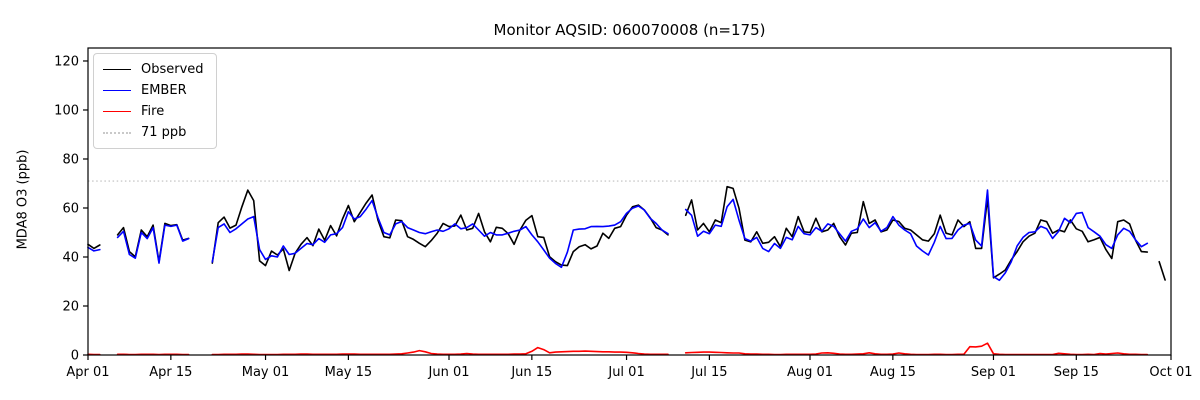 The width and height of the screenshot is (1200, 400). I want to click on legend-threshold-line-icon, so click(117, 132).